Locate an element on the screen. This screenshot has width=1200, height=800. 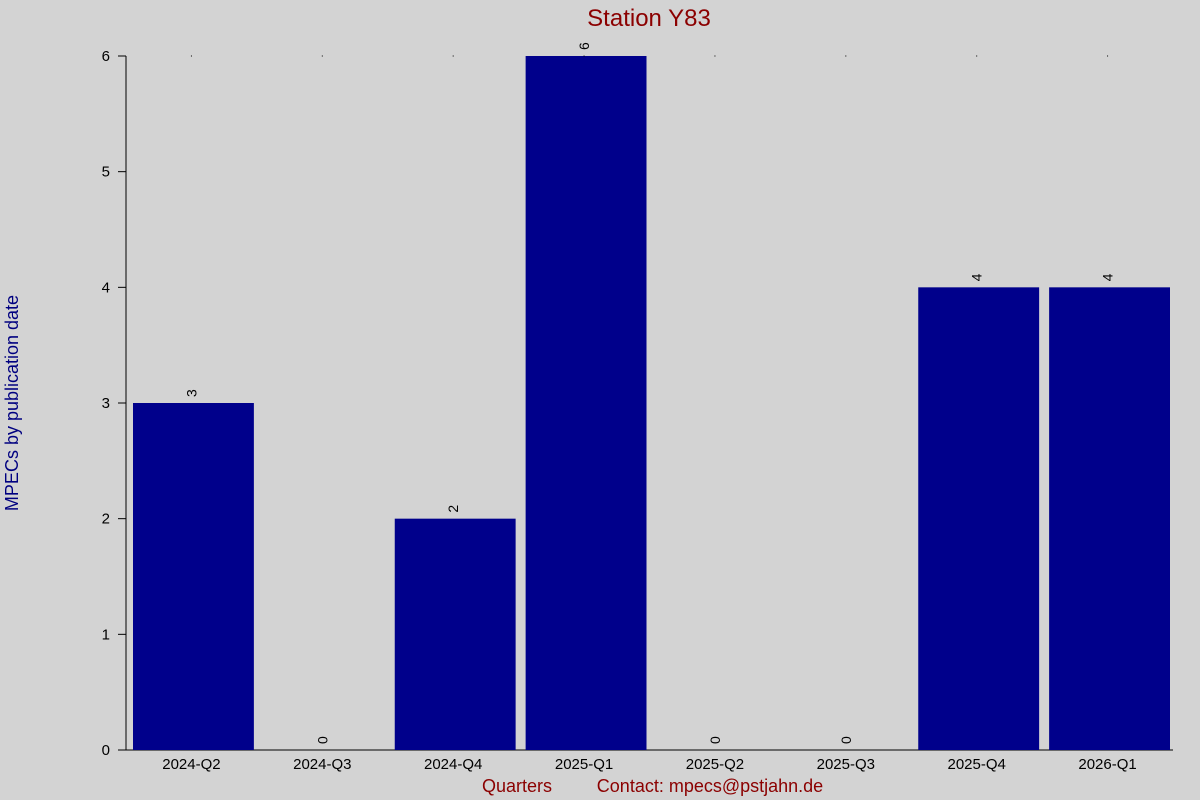
y-tick-label: 2 is located at coordinates (106, 519).